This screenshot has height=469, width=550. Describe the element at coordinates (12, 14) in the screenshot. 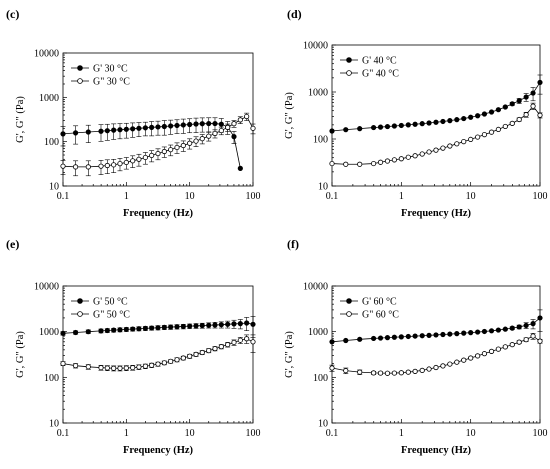

I see `panel-label: (c)` at that location.